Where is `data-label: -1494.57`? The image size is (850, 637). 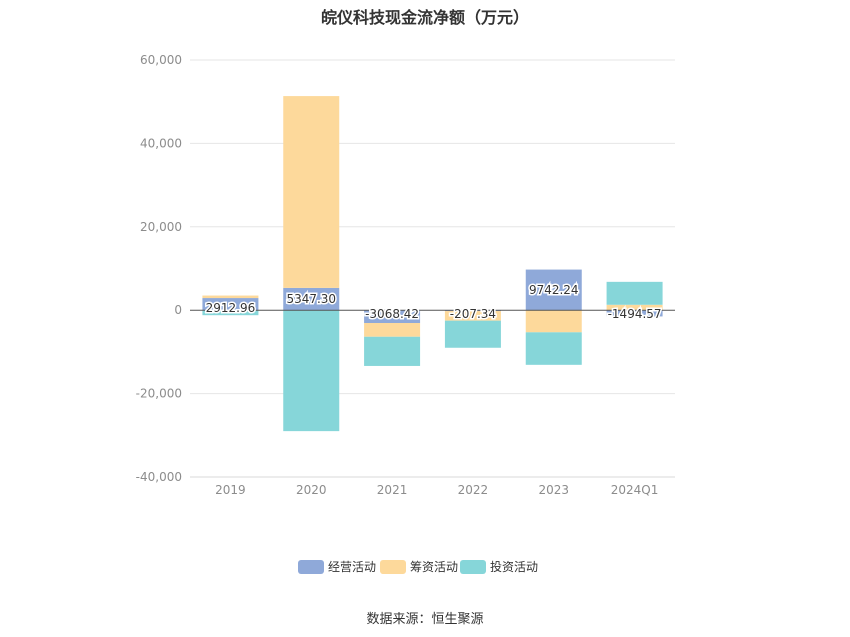 data-label: -1494.57 is located at coordinates (635, 314).